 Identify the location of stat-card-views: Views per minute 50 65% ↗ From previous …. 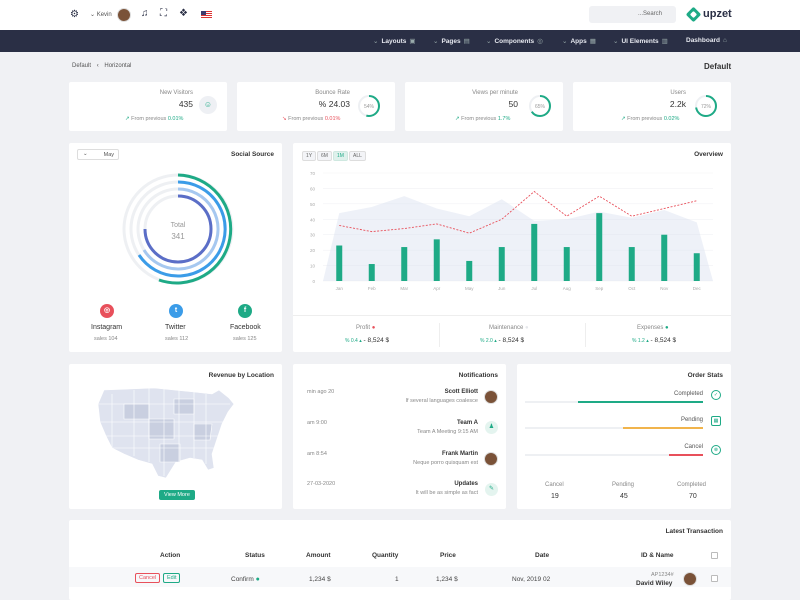
(484, 106).